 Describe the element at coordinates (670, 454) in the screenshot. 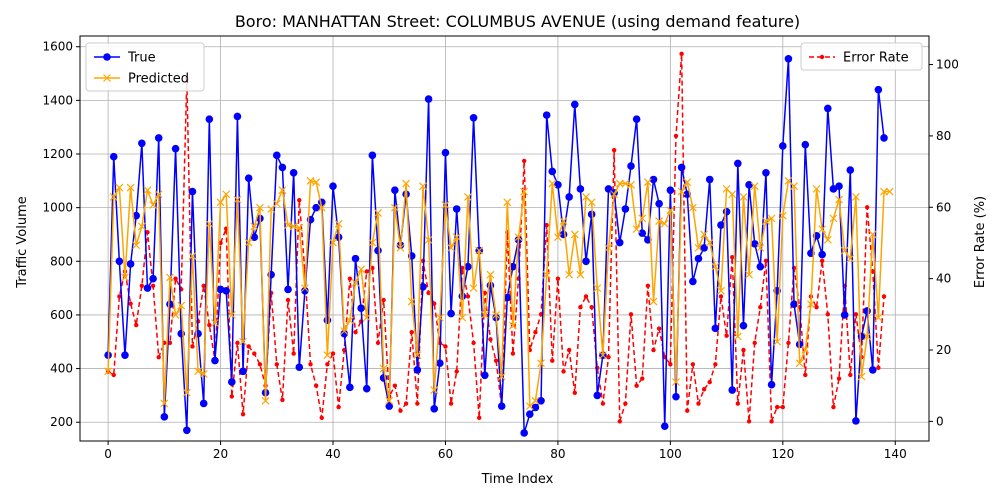

I see `x-tick-label: 100` at that location.